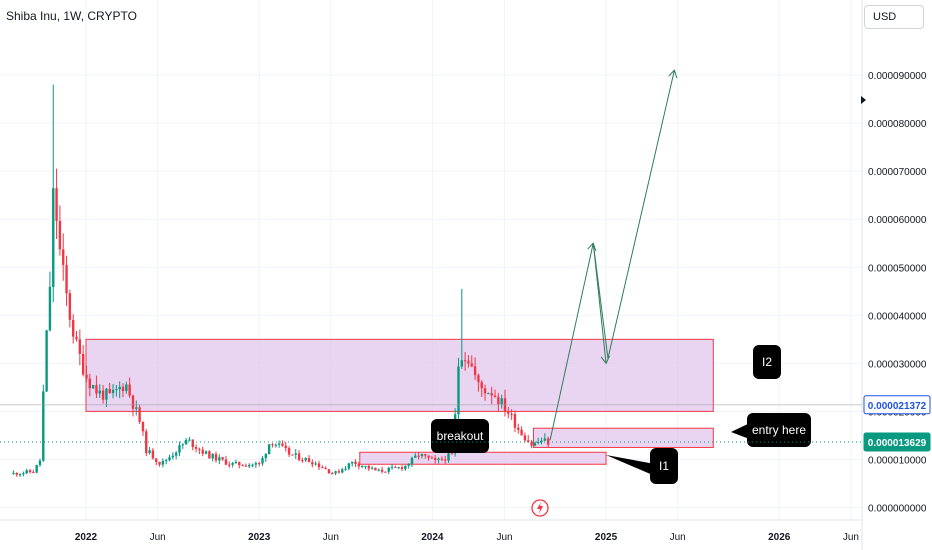 Image resolution: width=932 pixels, height=550 pixels. I want to click on time-axis: 2022 Jun 2023 Jun 2024 Jun 2025 Jun 2026 Jun, so click(467, 537).